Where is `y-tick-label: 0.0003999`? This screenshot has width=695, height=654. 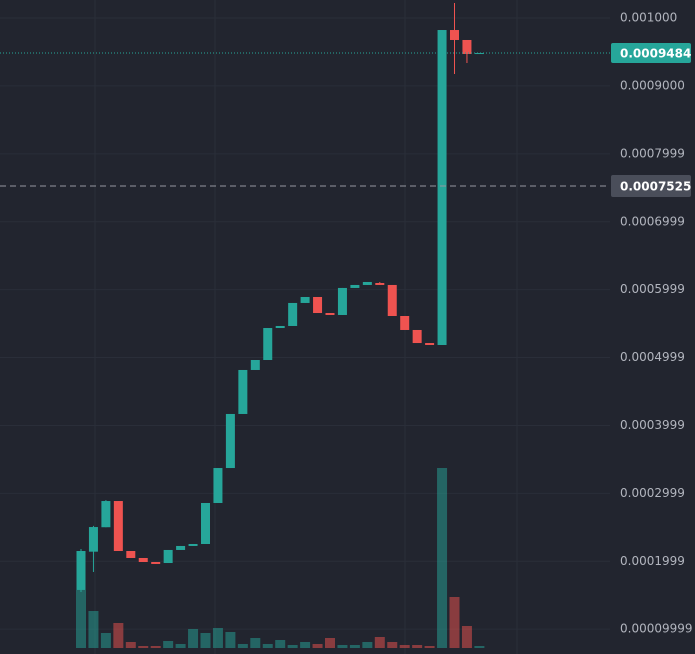
y-tick-label: 0.0003999 is located at coordinates (652, 425).